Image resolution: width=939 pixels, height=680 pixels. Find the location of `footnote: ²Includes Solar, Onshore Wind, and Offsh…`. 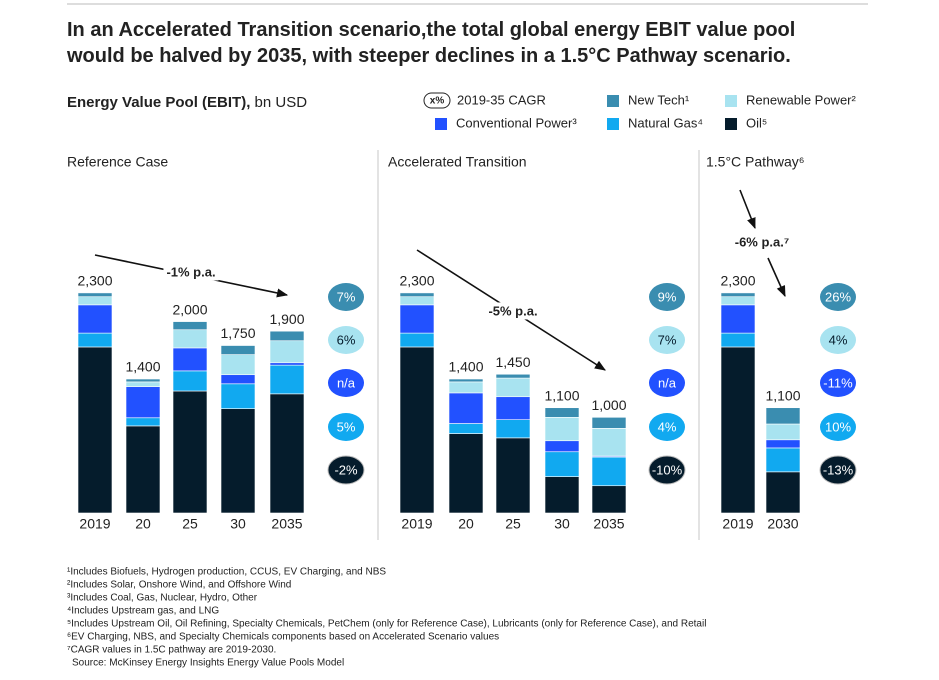

footnote: ²Includes Solar, Onshore Wind, and Offsh… is located at coordinates (179, 585).